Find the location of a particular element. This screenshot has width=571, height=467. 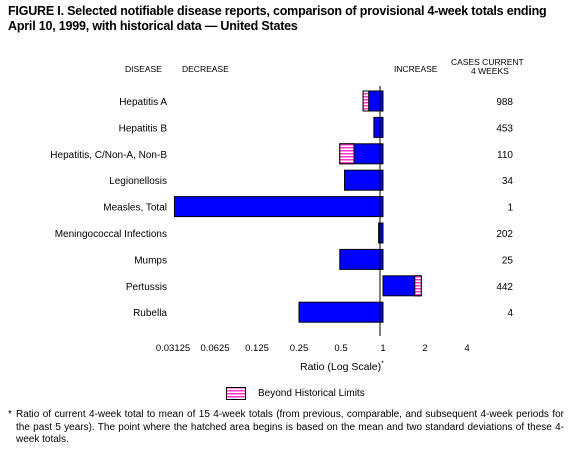

axis-title: Ratio (Log Scale)* is located at coordinates (342, 367).